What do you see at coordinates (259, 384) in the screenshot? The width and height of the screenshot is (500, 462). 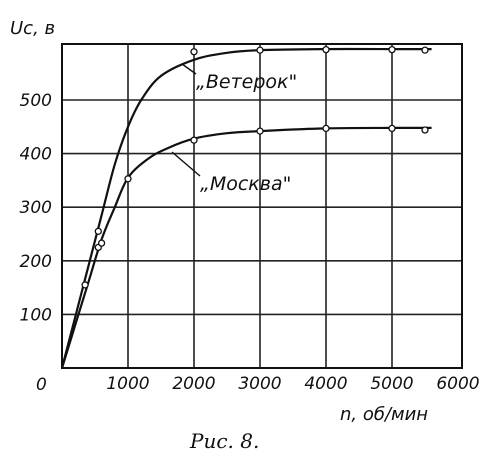 I see `x-tick-label: 3000` at bounding box center [259, 384].